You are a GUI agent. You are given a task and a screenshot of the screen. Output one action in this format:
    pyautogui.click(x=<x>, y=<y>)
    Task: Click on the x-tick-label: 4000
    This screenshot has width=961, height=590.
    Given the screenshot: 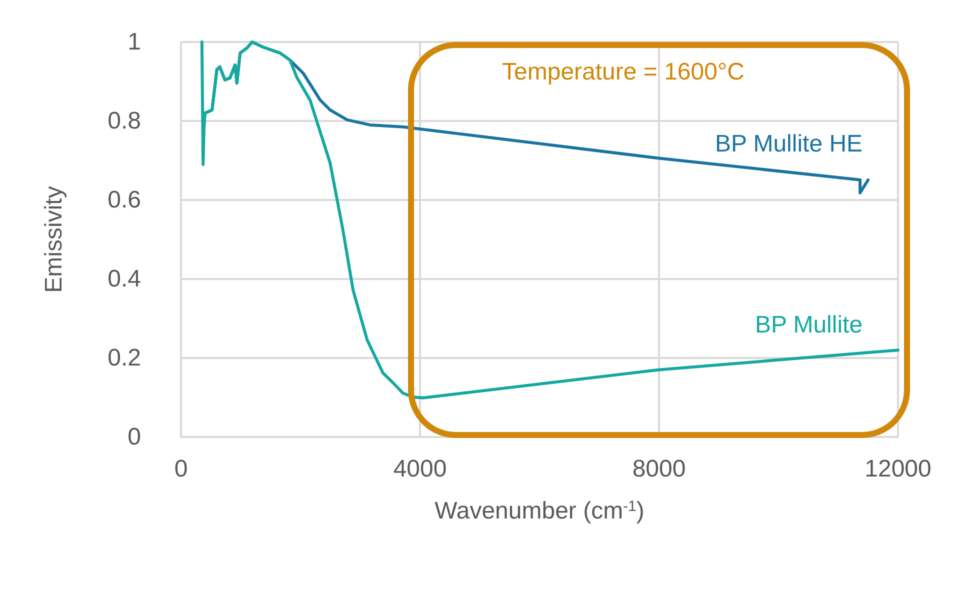 What is the action you would take?
    pyautogui.click(x=420, y=469)
    